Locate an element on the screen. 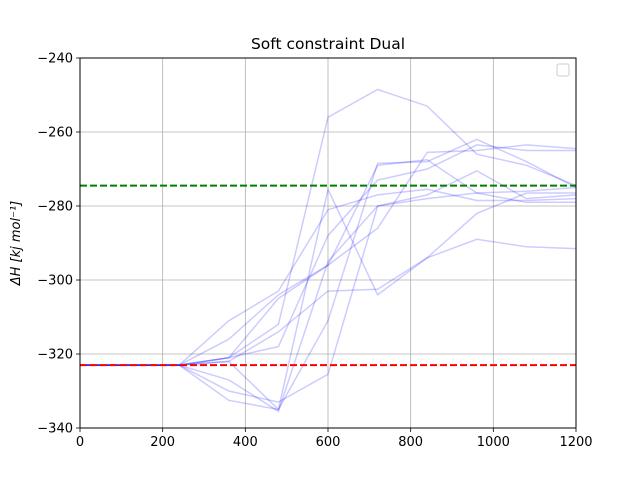 This screenshot has width=640, height=480. x-tick-label: 600 is located at coordinates (328, 442).